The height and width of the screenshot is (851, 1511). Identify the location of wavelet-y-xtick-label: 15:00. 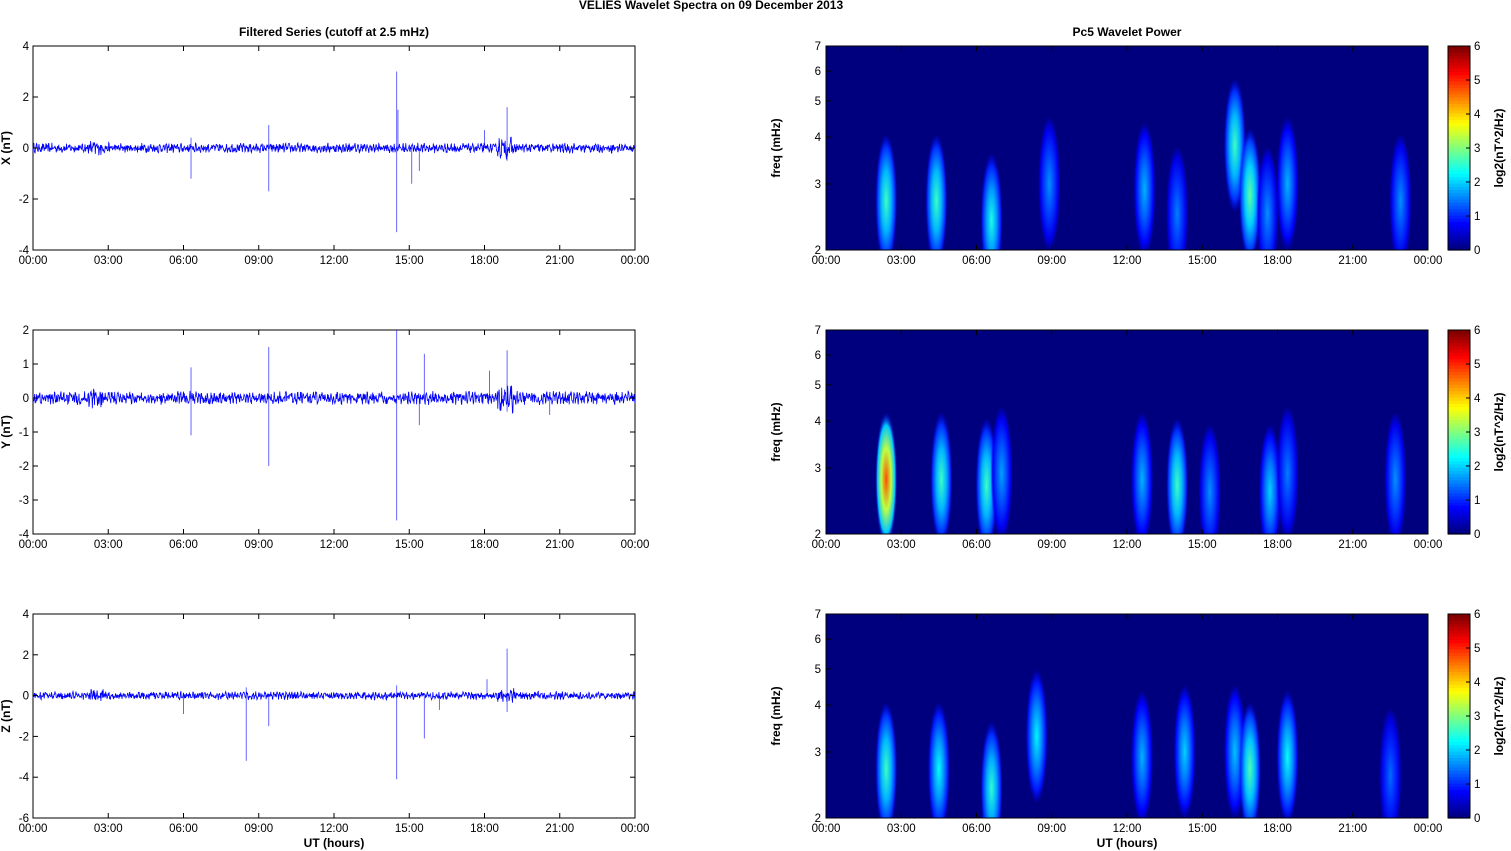
(1202, 545).